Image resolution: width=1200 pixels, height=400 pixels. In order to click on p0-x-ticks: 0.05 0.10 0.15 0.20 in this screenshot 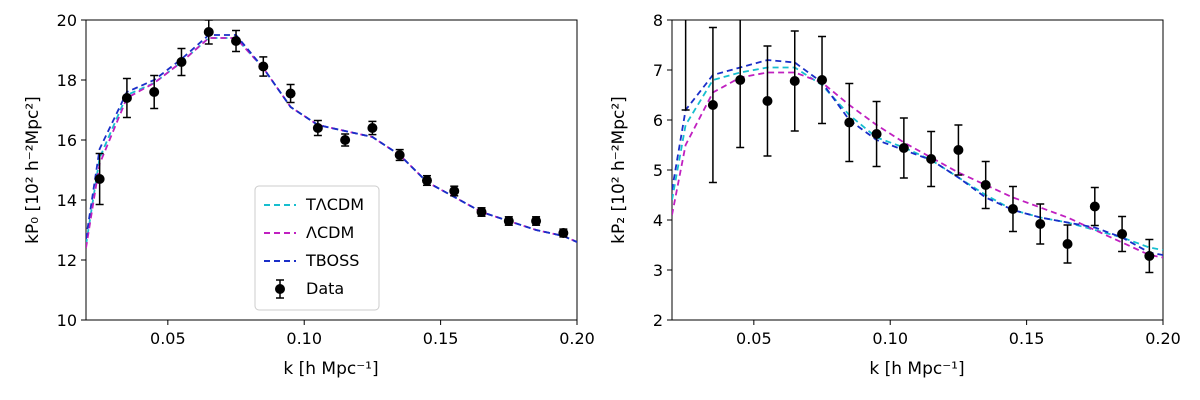, I will do `click(372, 334)`.